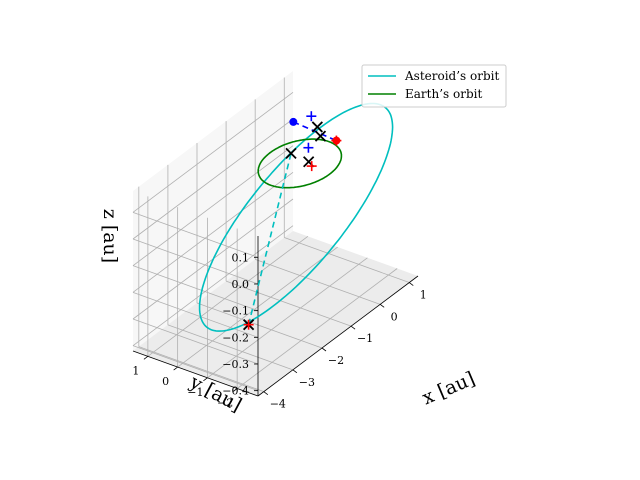 This screenshot has width=640, height=480. I want to click on y-tick-label: 1, so click(135, 370).